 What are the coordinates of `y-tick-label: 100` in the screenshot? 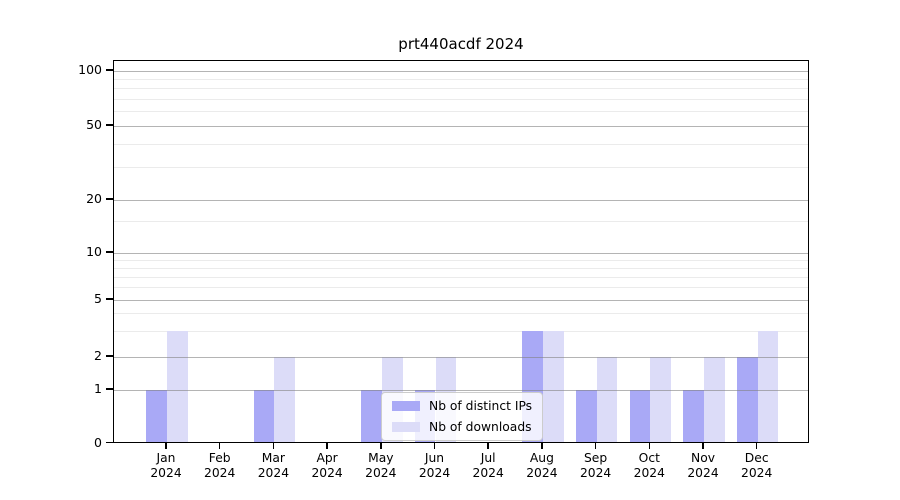 It's located at (90, 69).